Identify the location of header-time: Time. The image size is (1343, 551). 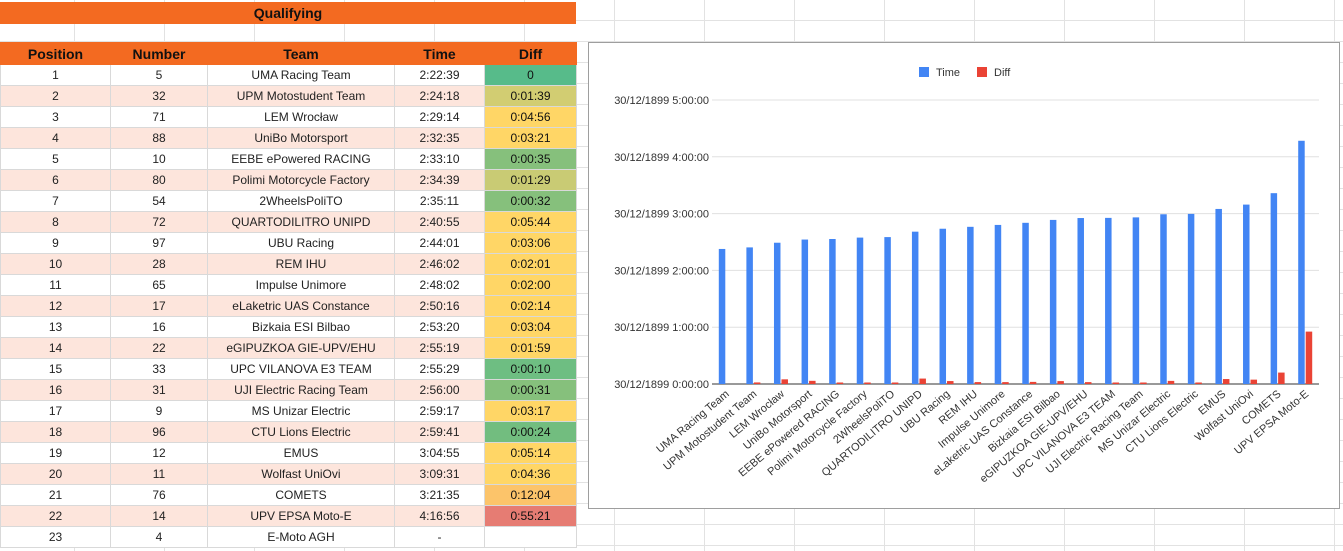
(439, 53).